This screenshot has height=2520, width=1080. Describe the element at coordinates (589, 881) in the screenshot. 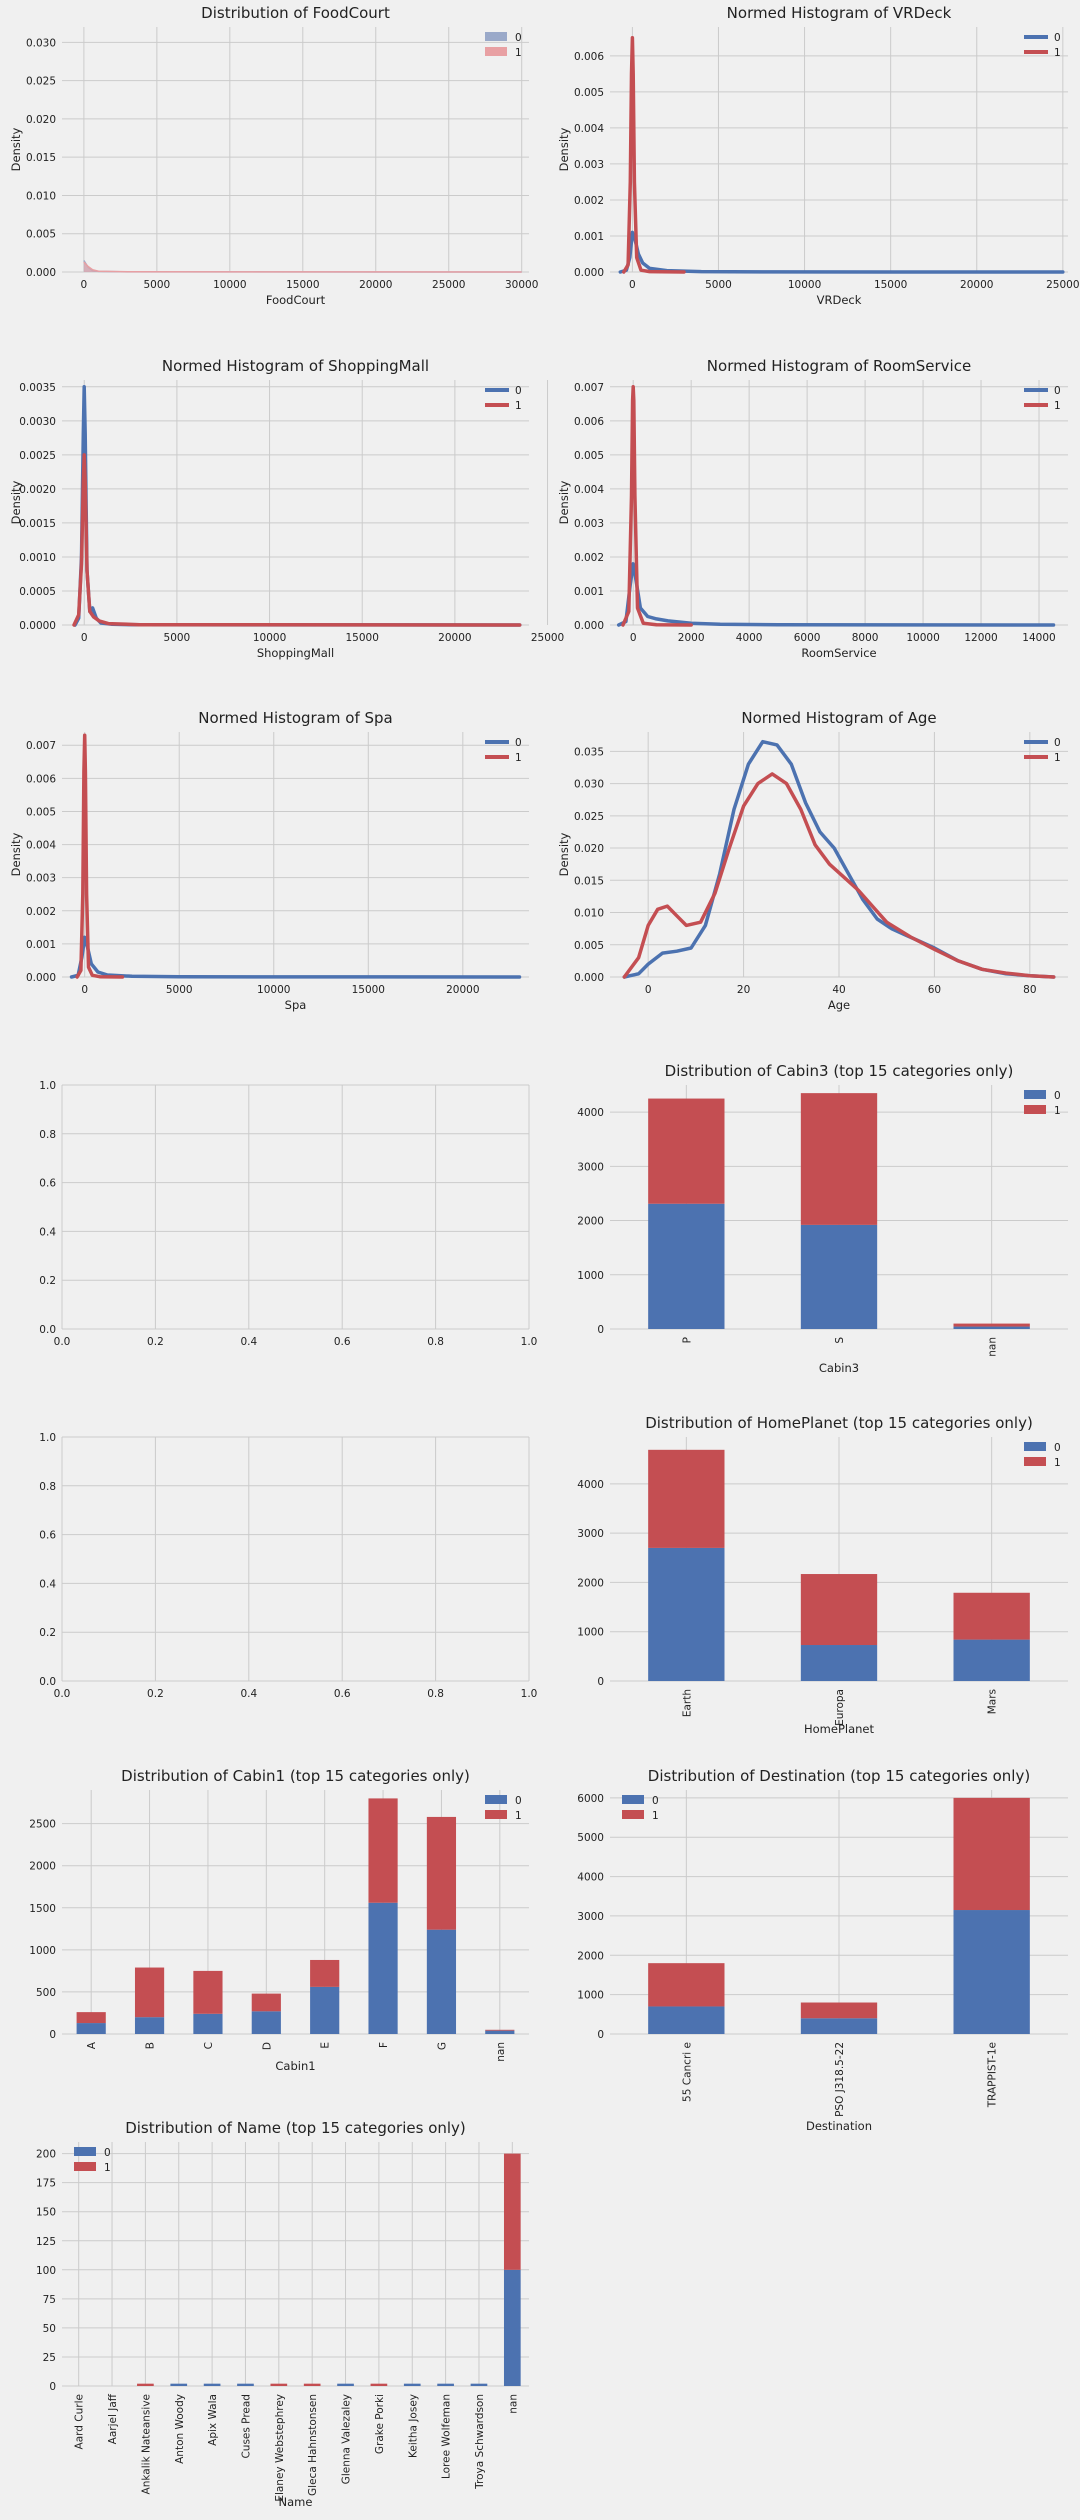

I see `y-tick-label: 0.015` at that location.